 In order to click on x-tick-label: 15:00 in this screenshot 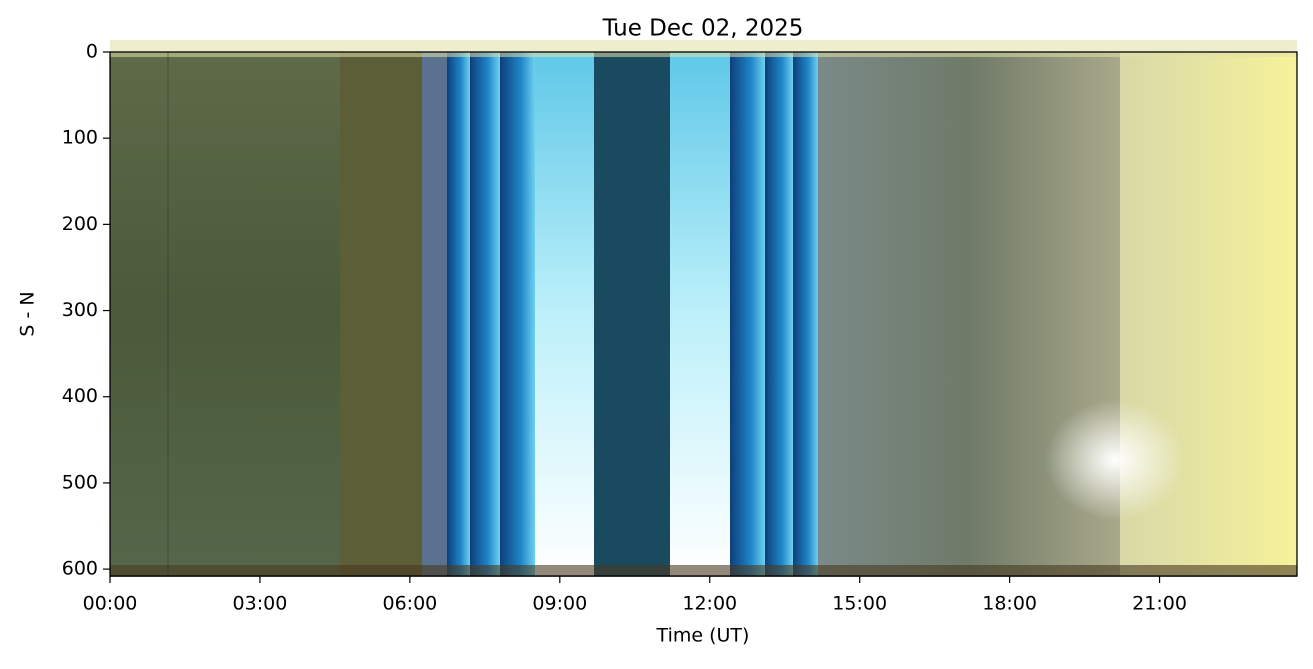, I will do `click(859, 604)`.